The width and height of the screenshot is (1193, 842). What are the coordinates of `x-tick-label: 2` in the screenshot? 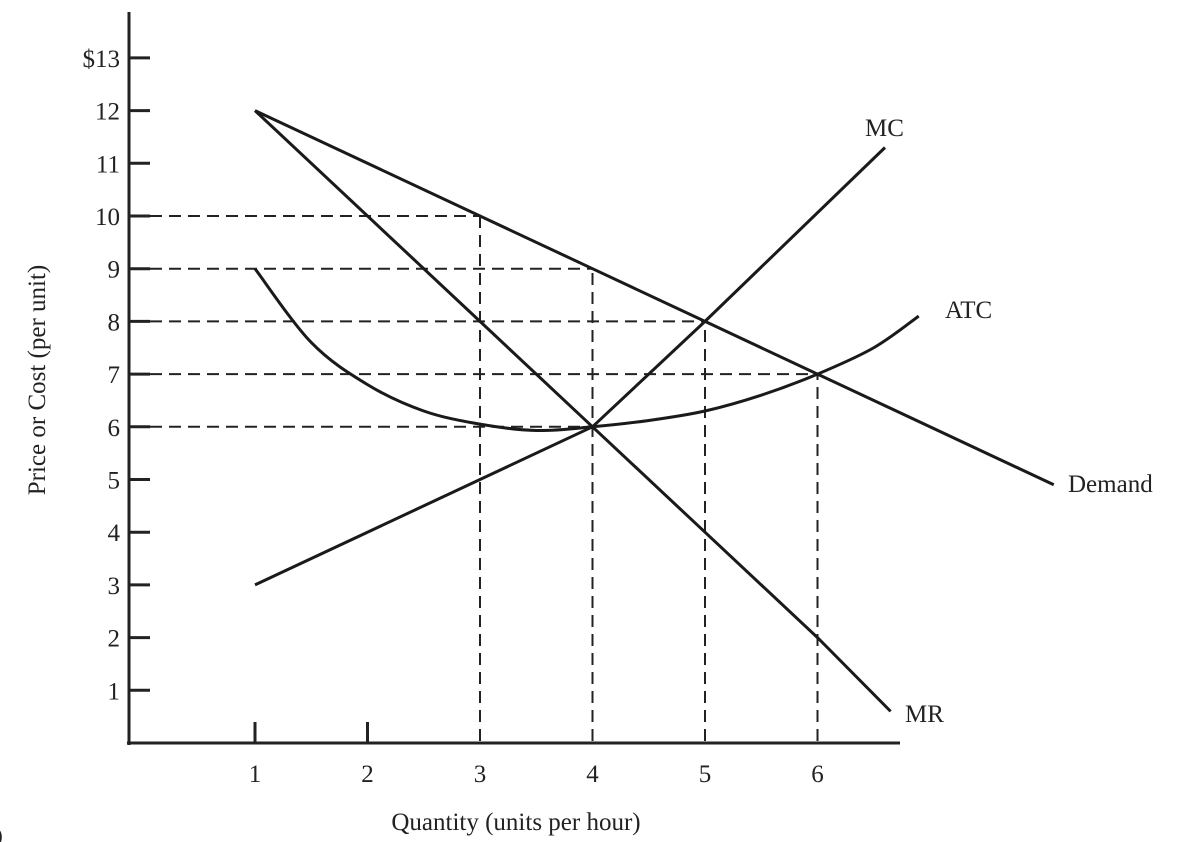 It's located at (367, 774).